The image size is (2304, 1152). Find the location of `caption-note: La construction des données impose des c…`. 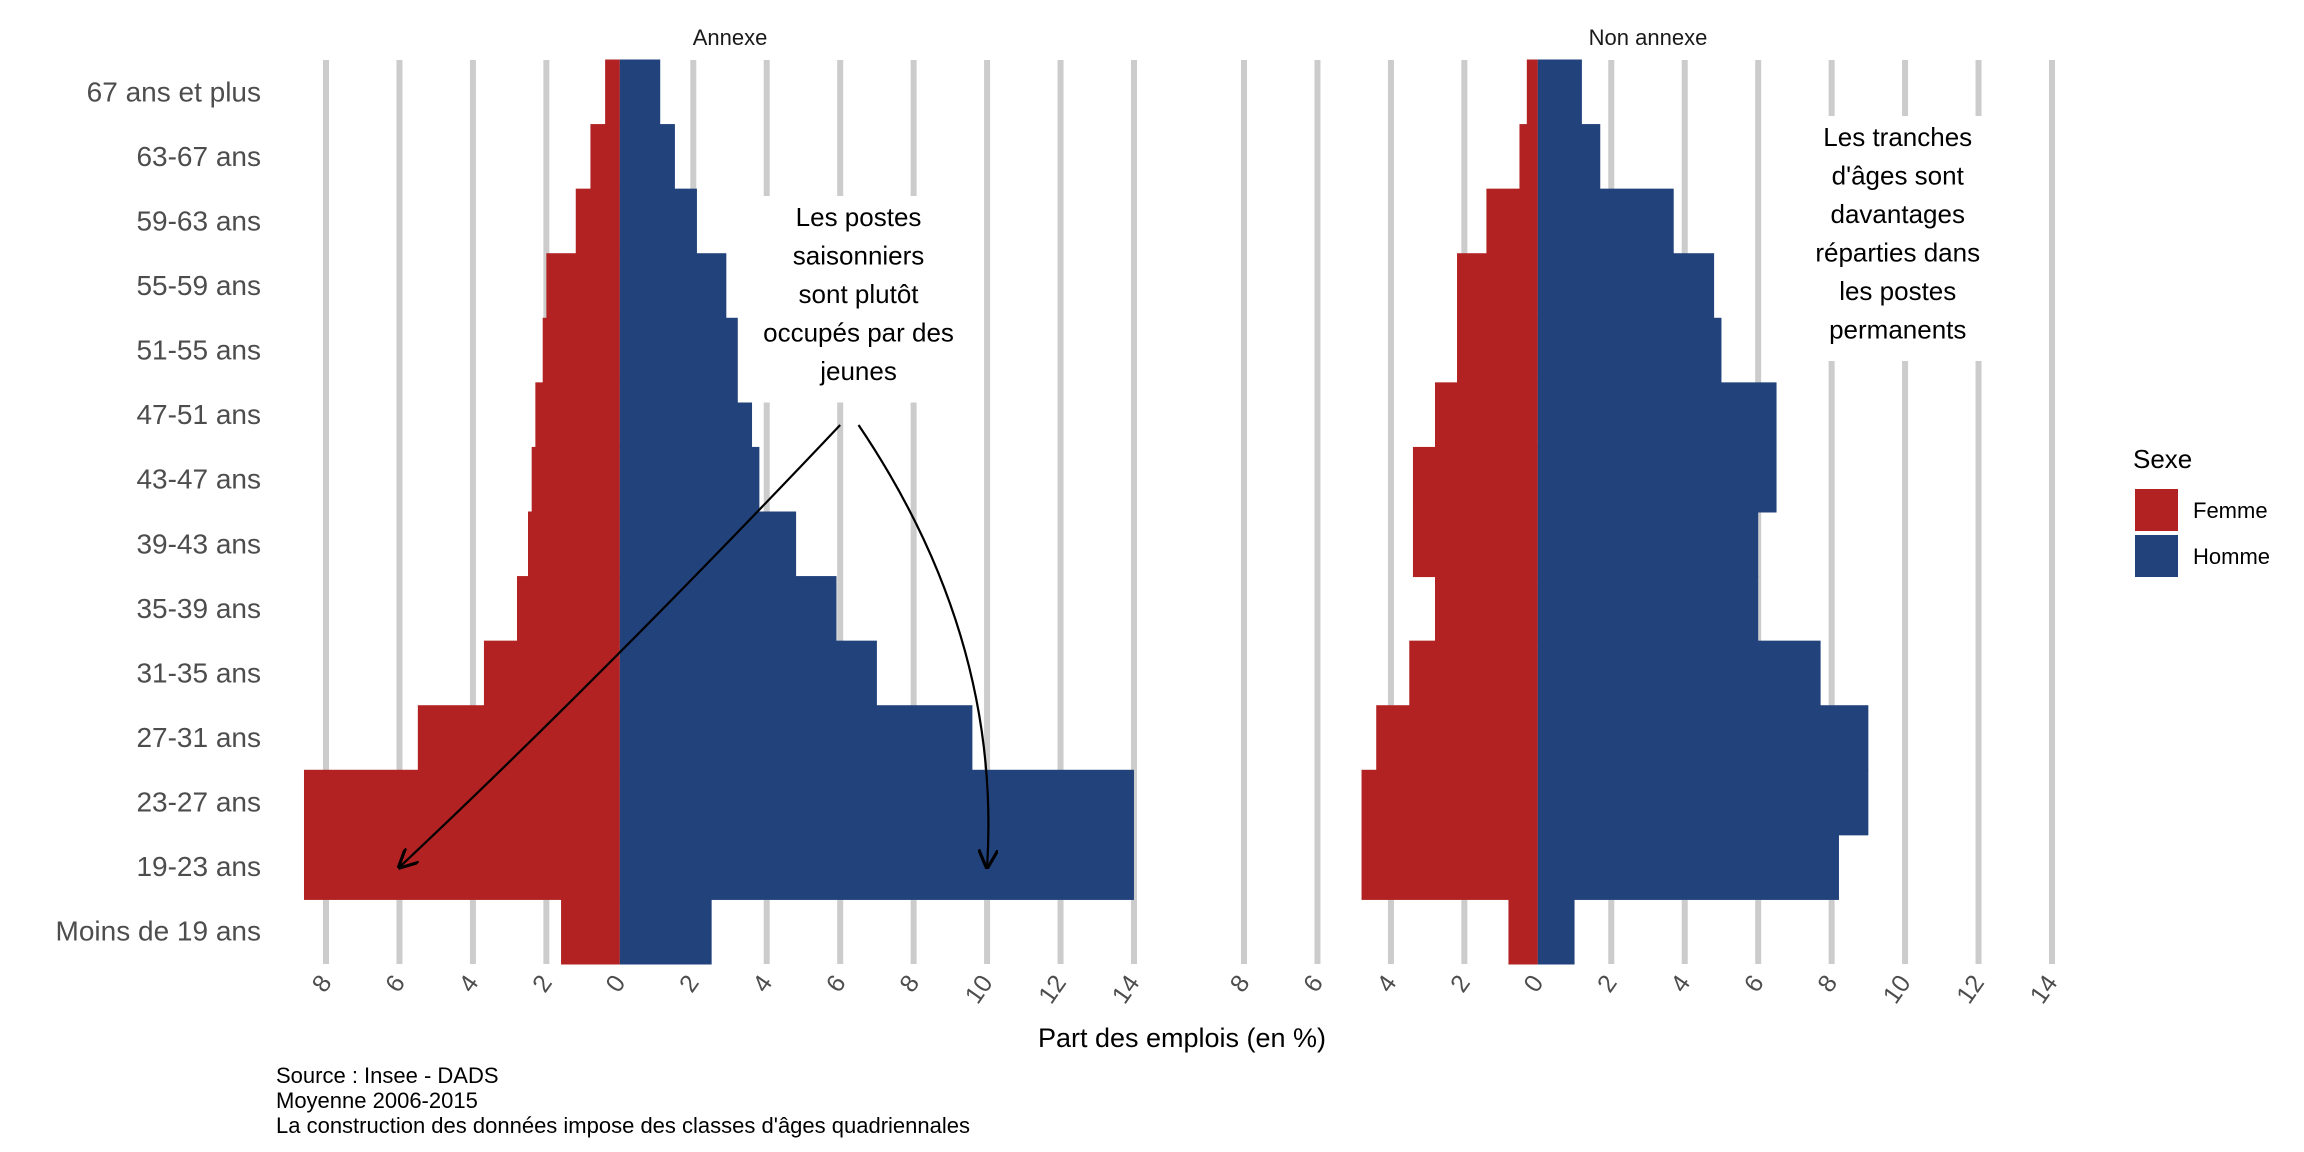

caption-note: La construction des données impose des c… is located at coordinates (623, 1125).